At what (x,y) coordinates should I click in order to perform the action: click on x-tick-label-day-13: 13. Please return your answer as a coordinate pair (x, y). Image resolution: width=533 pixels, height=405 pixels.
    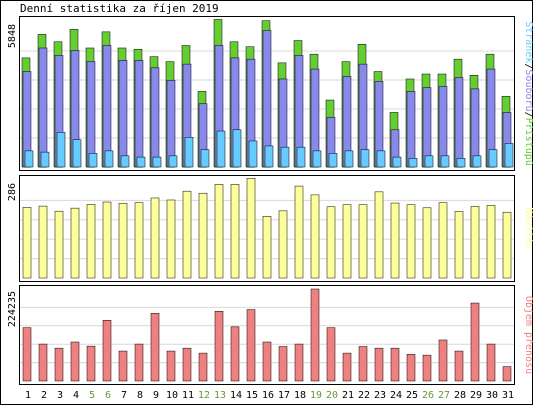
    Looking at the image, I should click on (220, 395).